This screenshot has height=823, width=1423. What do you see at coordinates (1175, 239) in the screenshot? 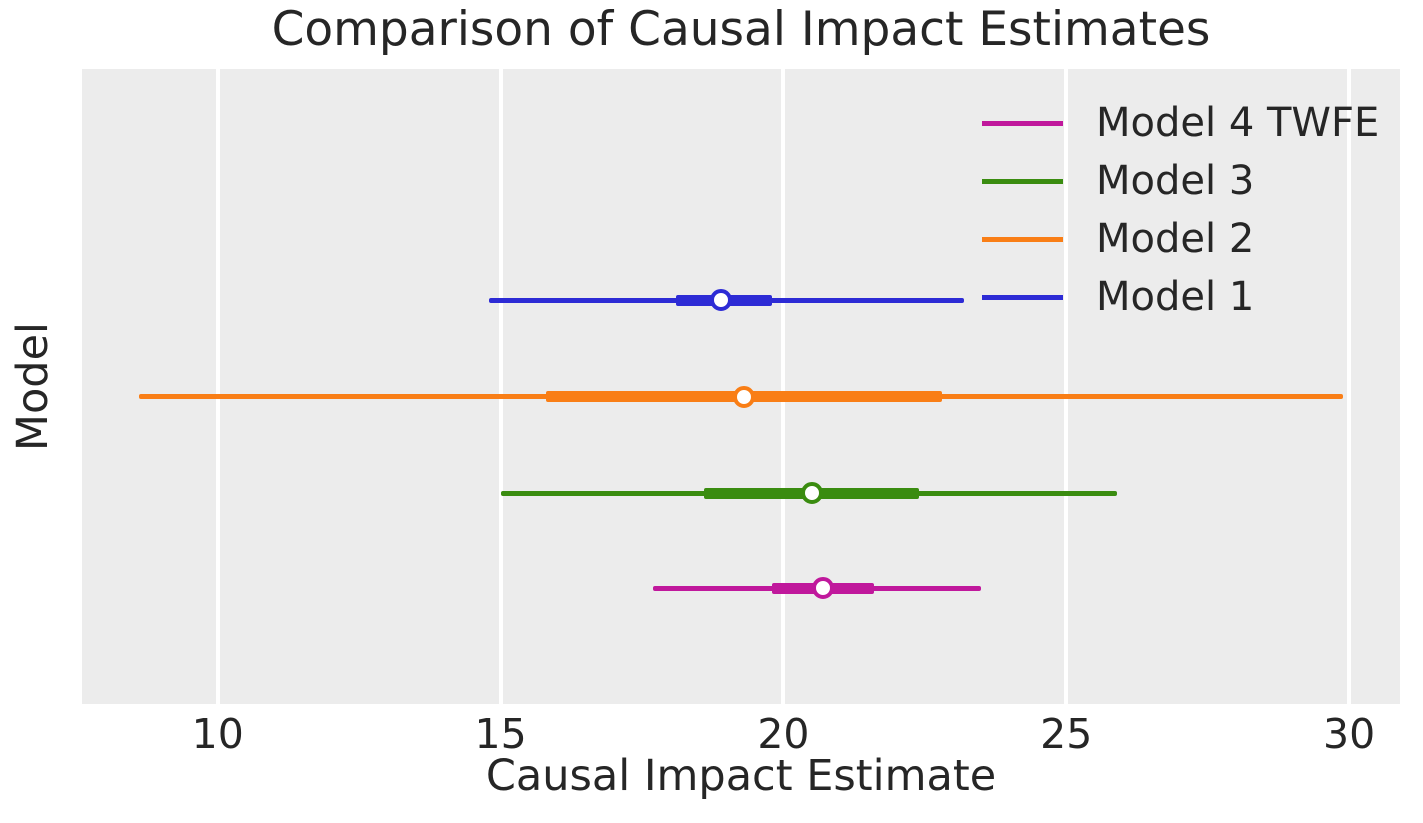
I see `legend-label-model-2: Model 2` at bounding box center [1175, 239].